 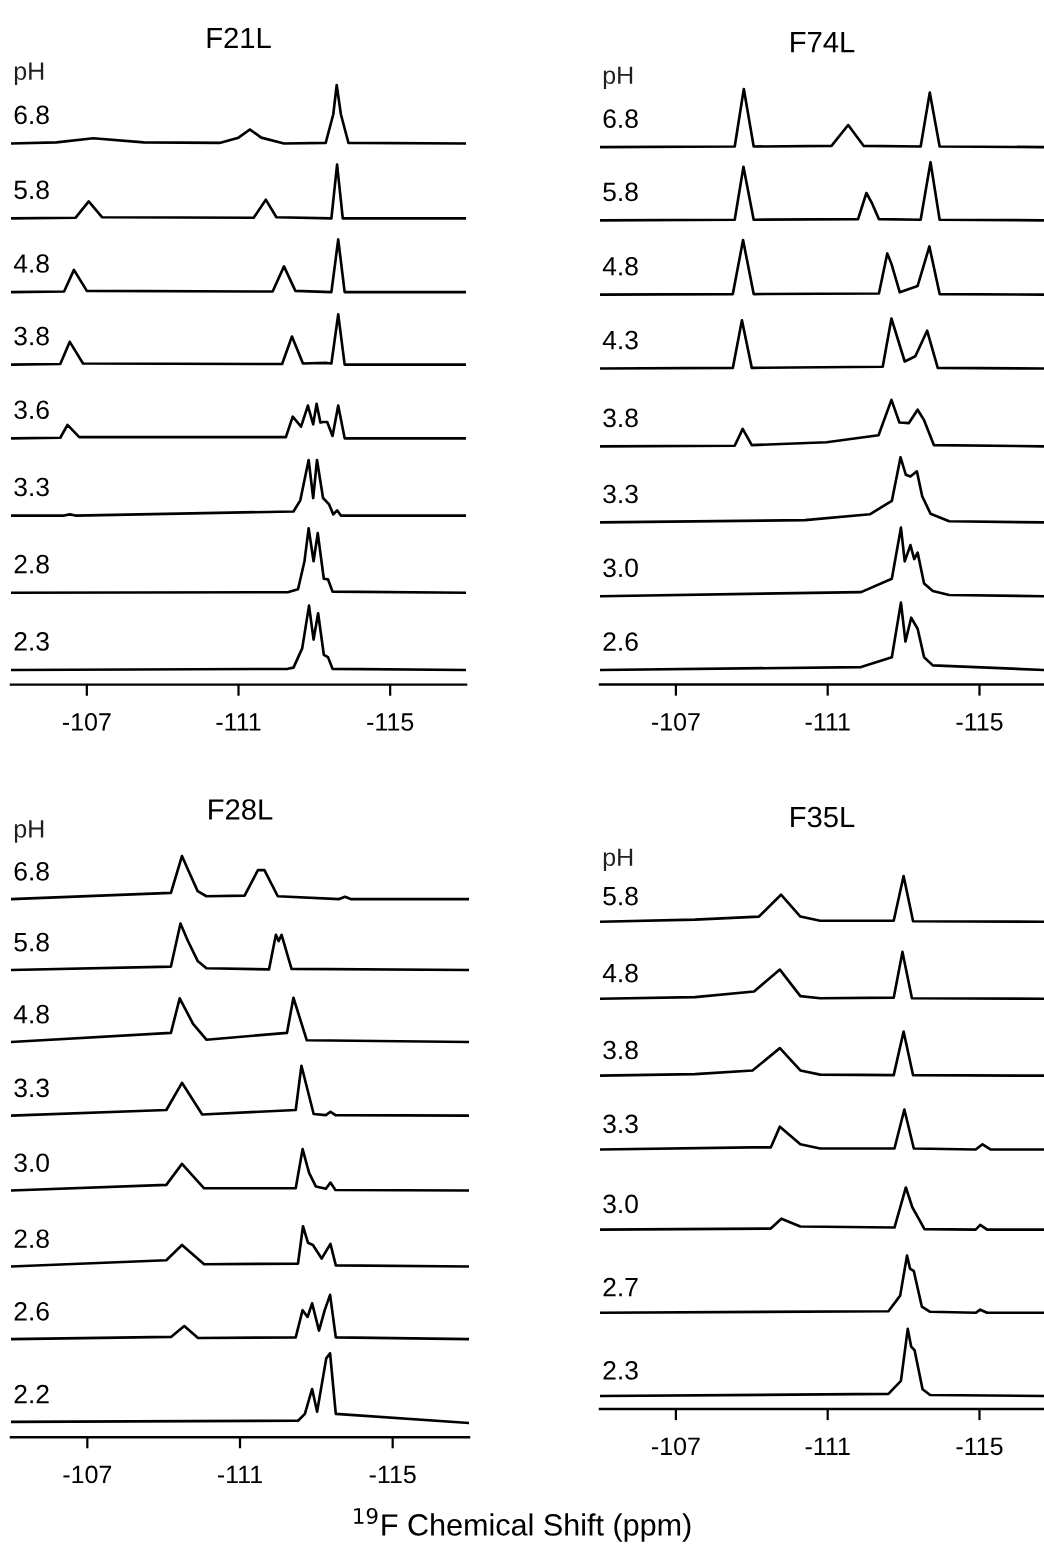 I want to click on chart-title: F21L, so click(x=239, y=38).